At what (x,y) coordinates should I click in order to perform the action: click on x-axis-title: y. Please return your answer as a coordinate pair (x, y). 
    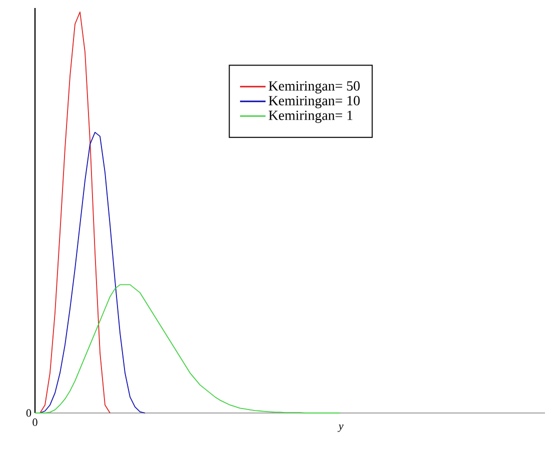
    Looking at the image, I should click on (341, 428).